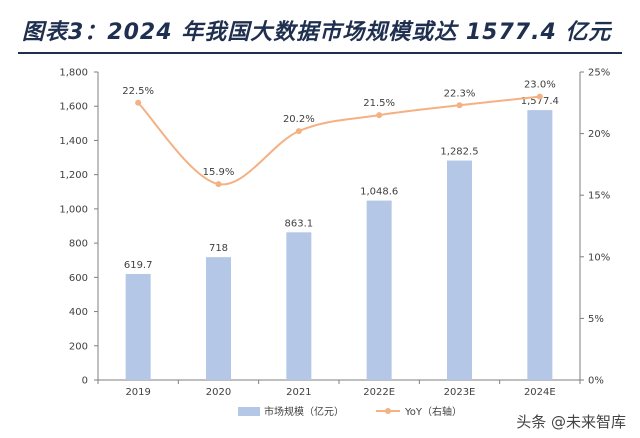 Image resolution: width=640 pixels, height=438 pixels. What do you see at coordinates (599, 196) in the screenshot?
I see `right-axis-tick-label: 15%` at bounding box center [599, 196].